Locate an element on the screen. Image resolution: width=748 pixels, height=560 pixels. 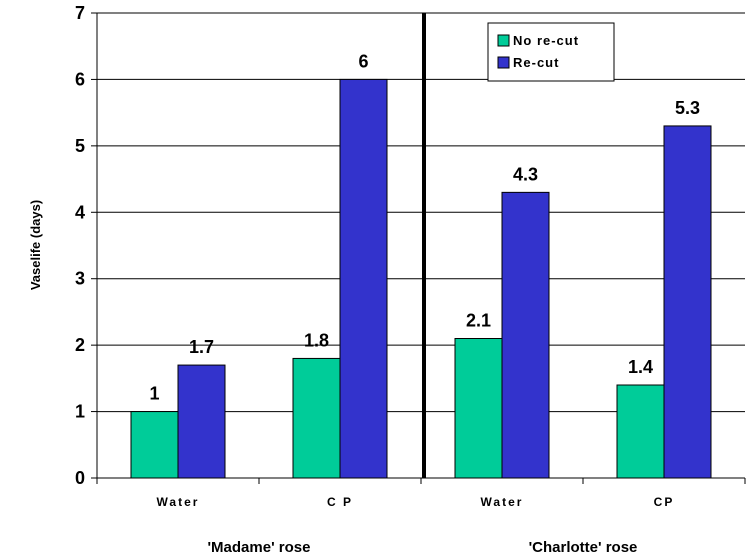
y-tick-label: 4 is located at coordinates (80, 212).